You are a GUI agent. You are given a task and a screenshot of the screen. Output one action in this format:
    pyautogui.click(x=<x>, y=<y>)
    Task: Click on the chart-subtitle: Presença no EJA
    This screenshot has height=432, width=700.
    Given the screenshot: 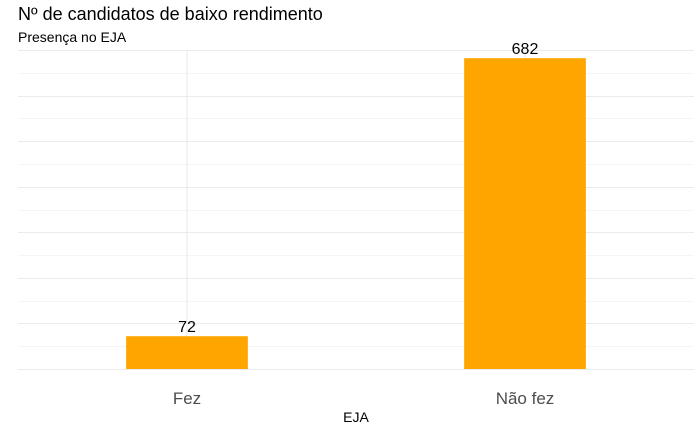 What is the action you would take?
    pyautogui.click(x=72, y=37)
    